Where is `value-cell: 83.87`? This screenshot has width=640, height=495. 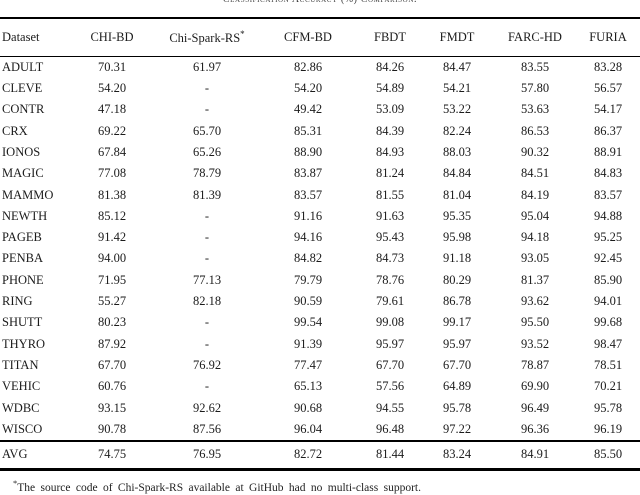 value-cell: 83.87 is located at coordinates (308, 173).